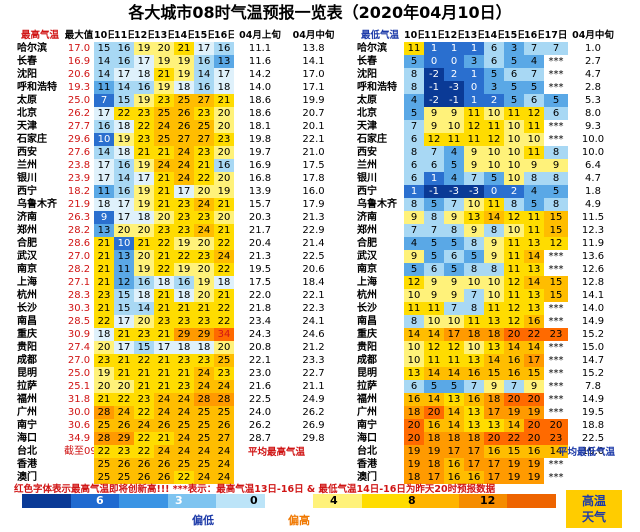  I want to click on temp-cell: 17, so click(104, 113).